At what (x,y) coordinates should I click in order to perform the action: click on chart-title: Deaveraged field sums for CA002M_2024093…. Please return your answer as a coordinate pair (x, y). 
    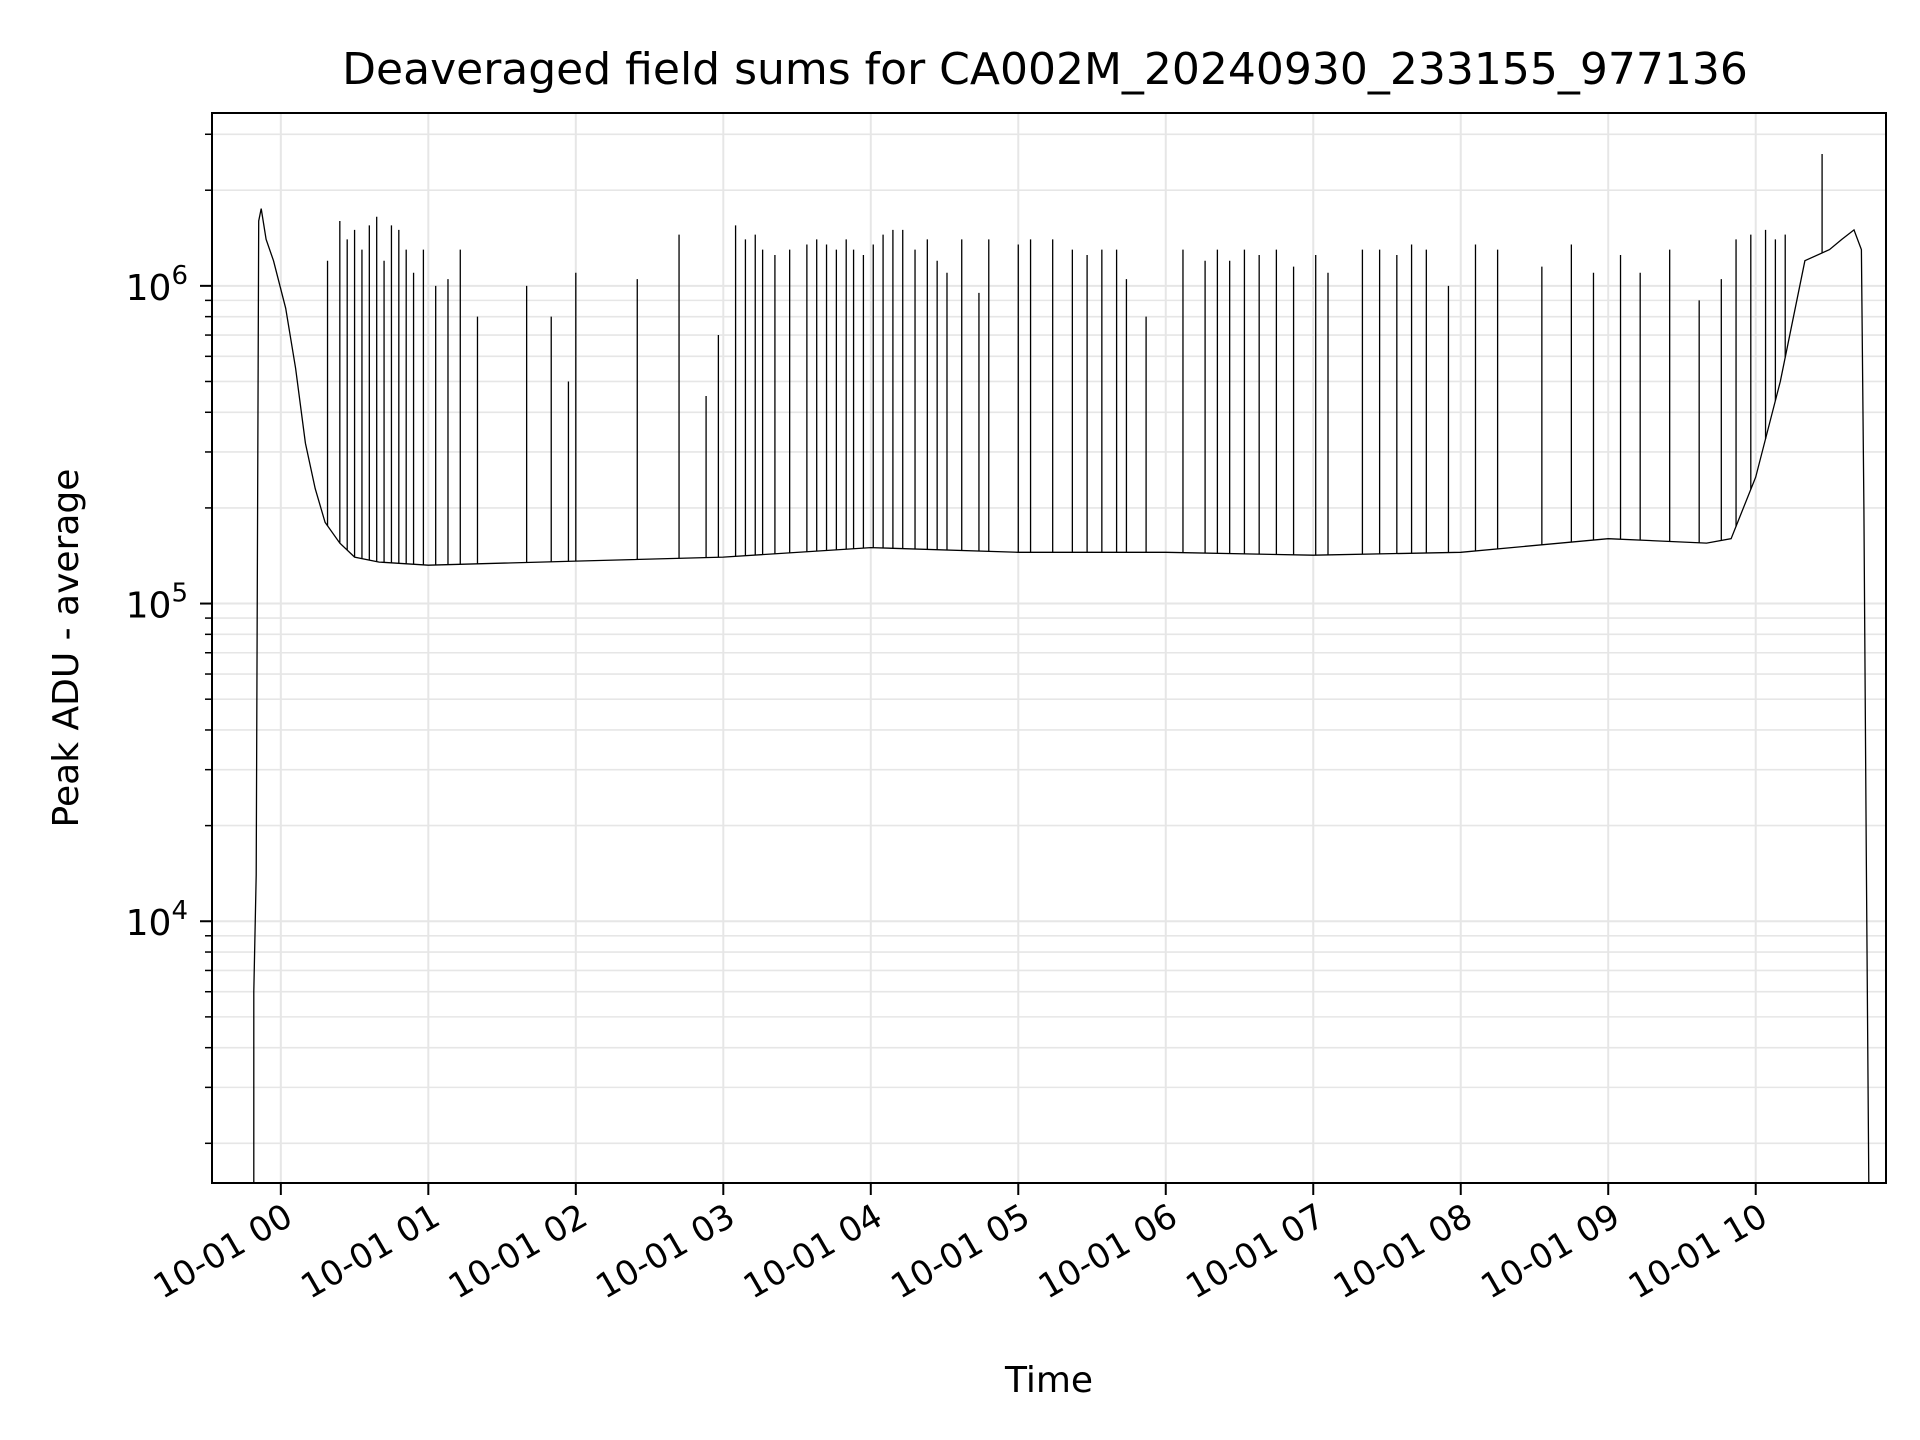
    Looking at the image, I should click on (1045, 69).